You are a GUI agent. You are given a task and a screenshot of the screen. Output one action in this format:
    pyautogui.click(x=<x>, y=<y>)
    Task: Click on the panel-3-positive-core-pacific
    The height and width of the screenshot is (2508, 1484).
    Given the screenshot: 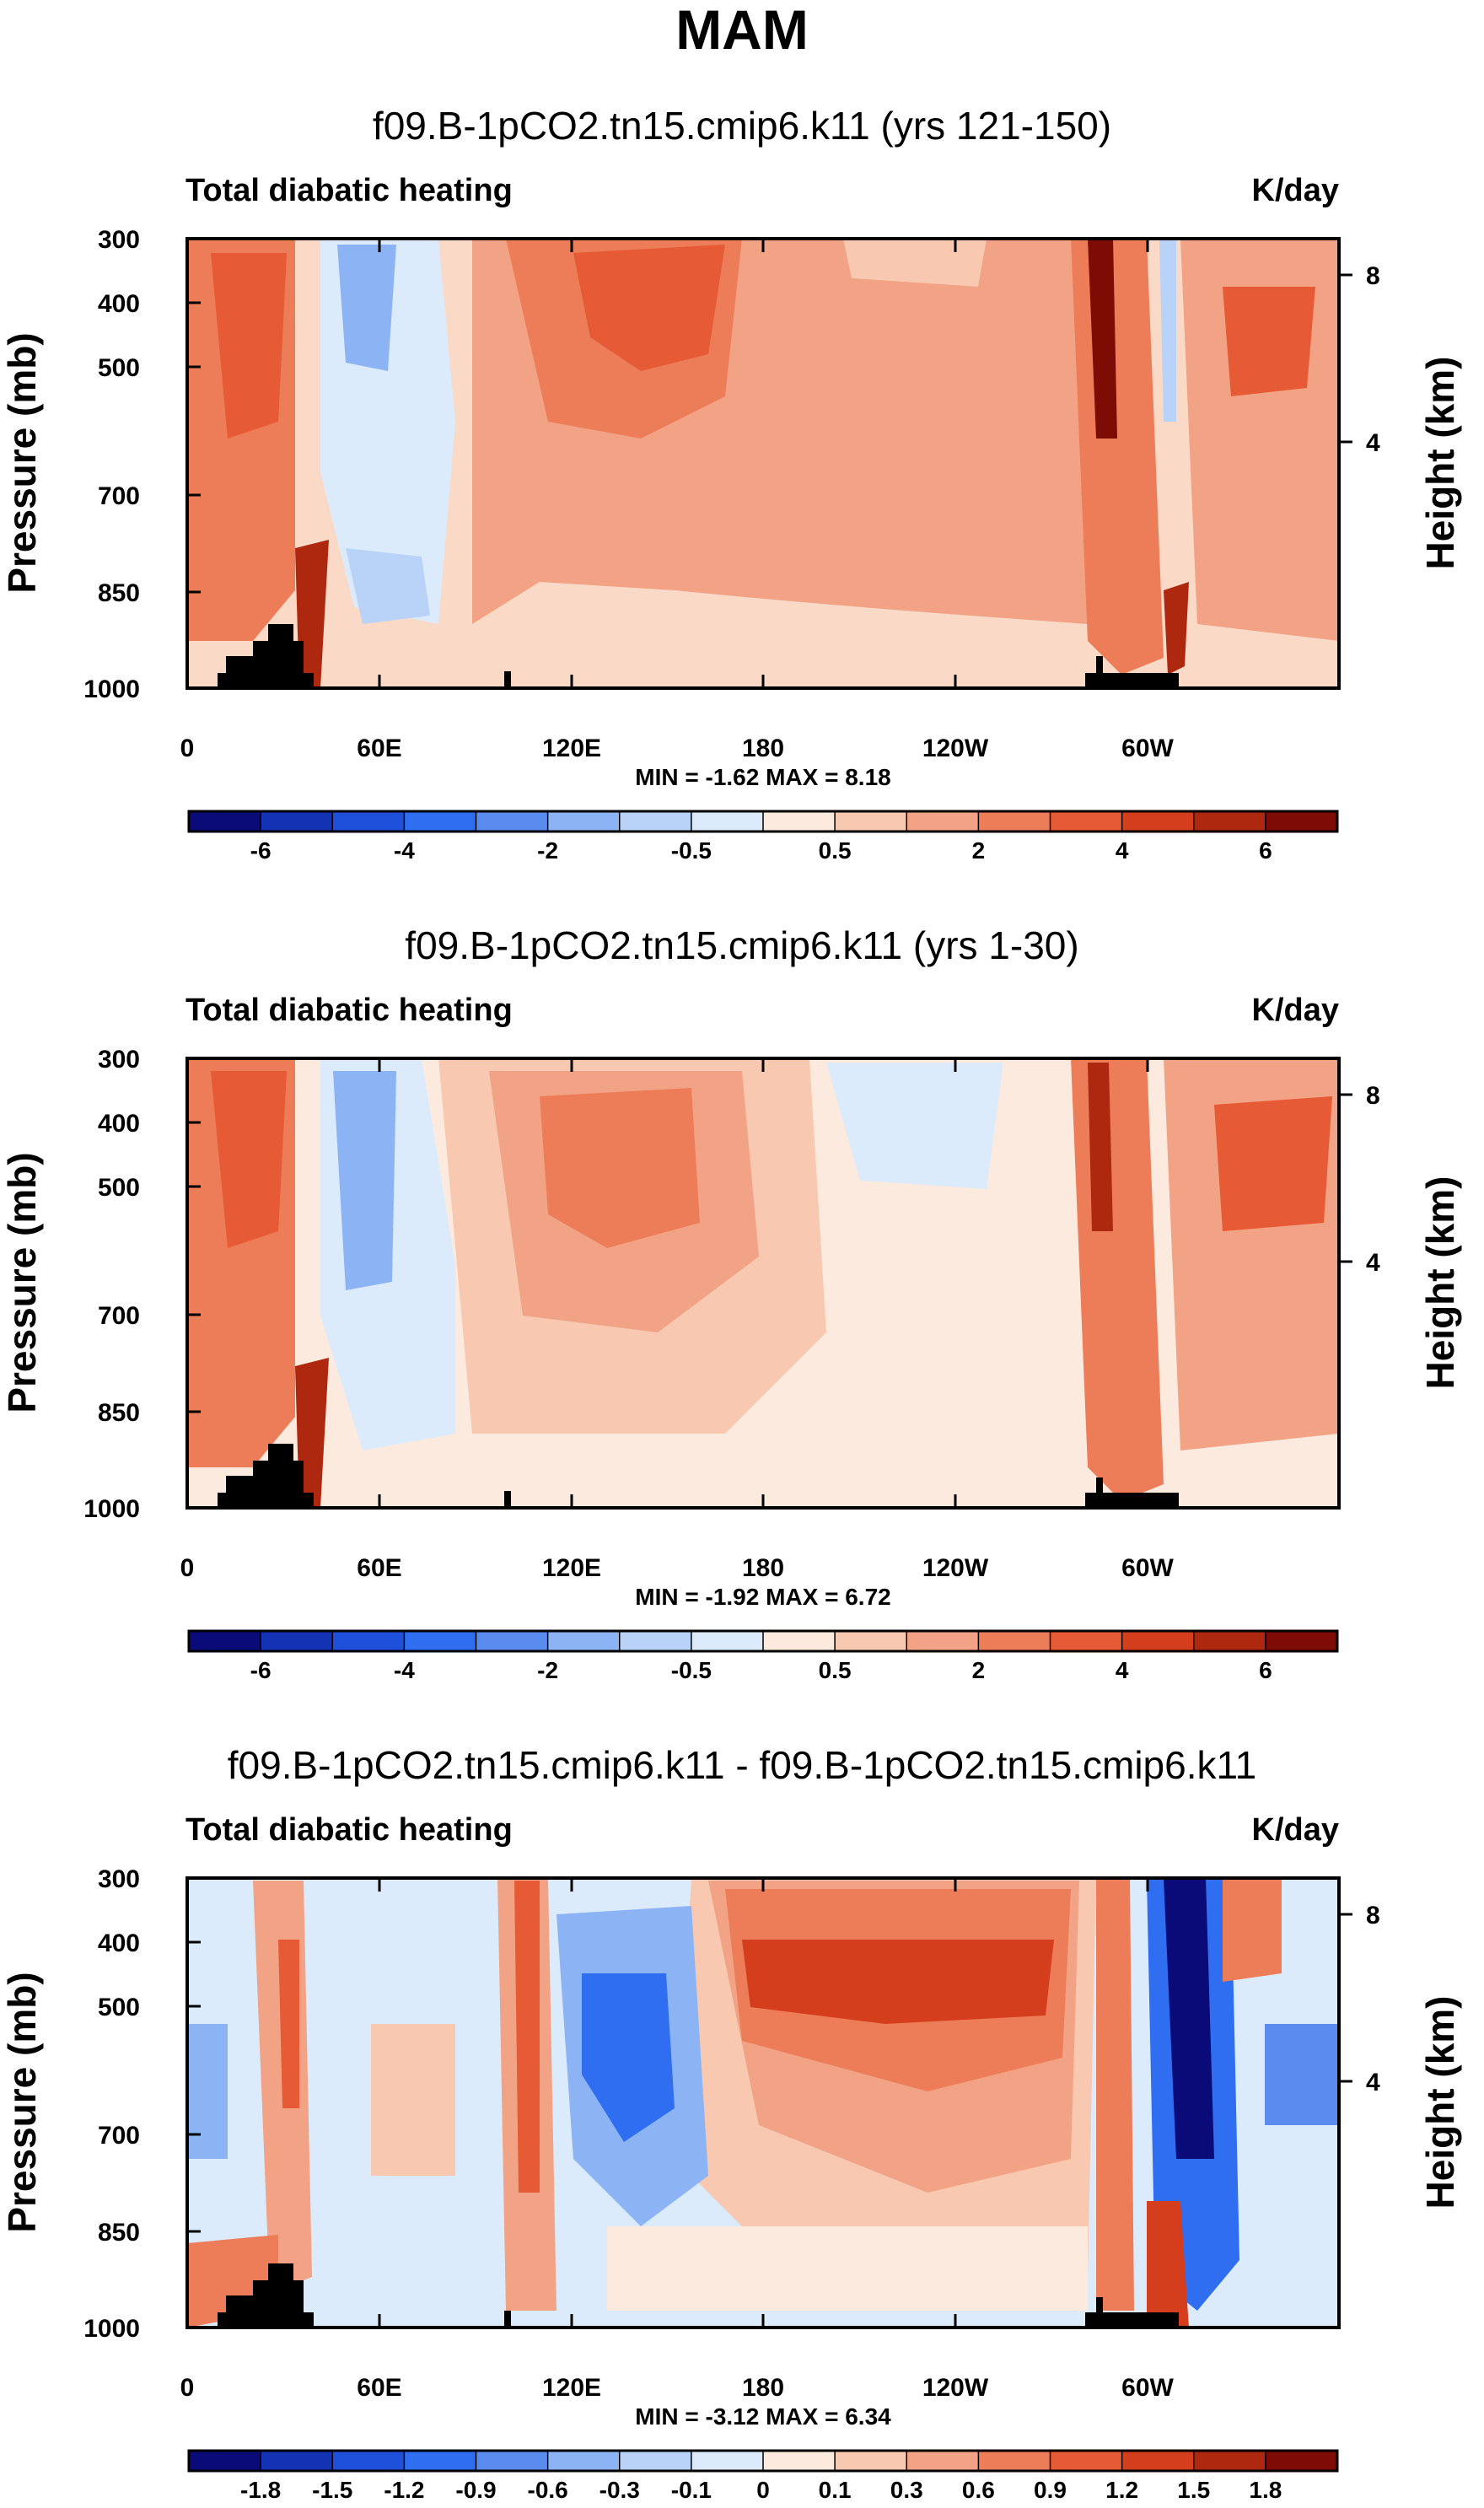 What is the action you would take?
    pyautogui.click(x=898, y=1982)
    